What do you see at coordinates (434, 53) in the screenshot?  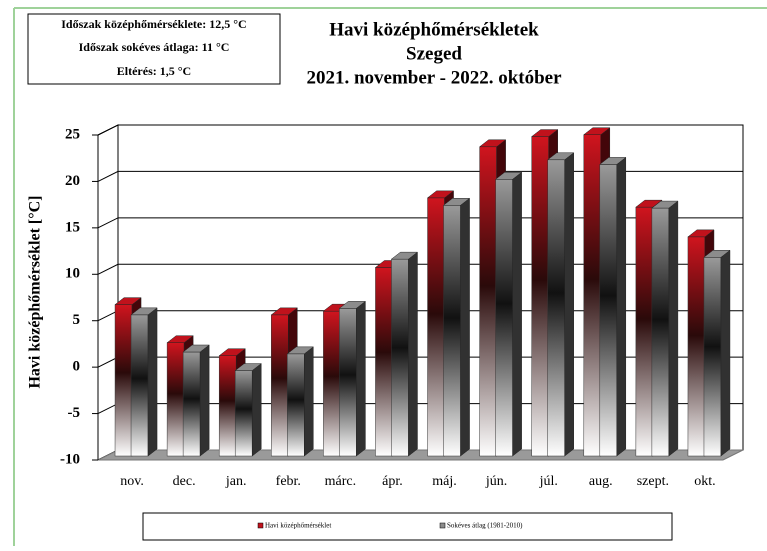 I see `chart-subtitle: Szeged` at bounding box center [434, 53].